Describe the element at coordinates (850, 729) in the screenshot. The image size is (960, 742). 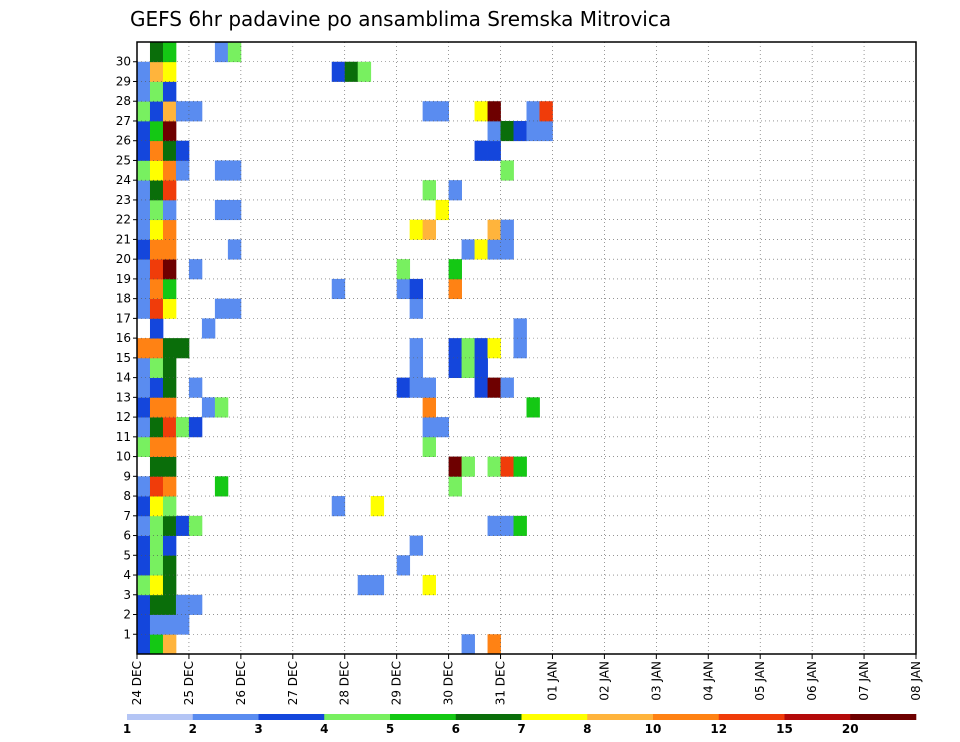
I see `colorbar-label: 20` at that location.